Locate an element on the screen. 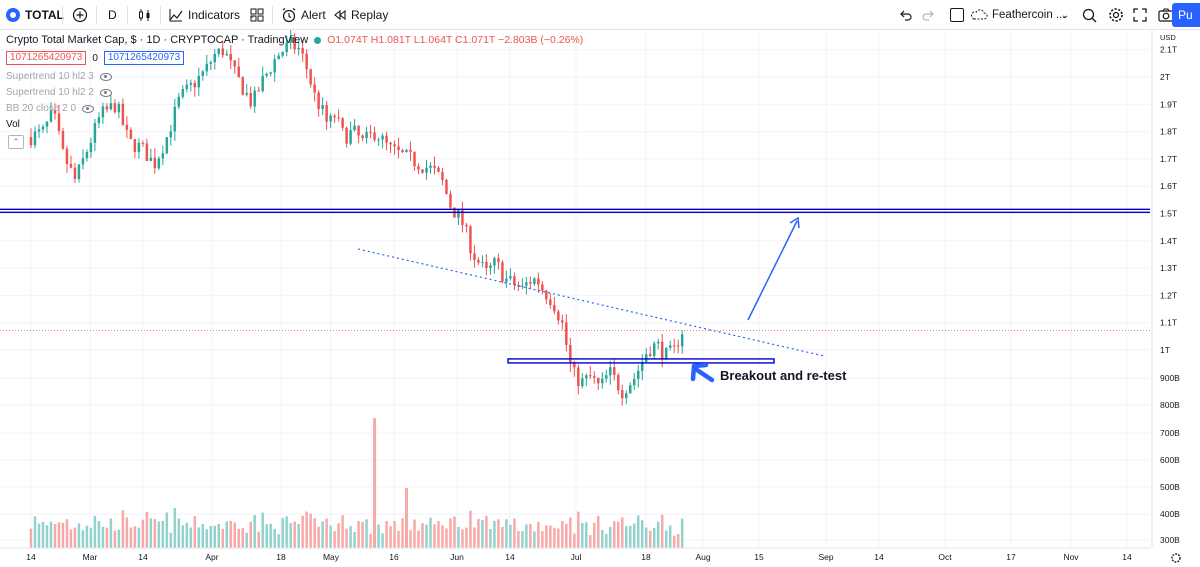 This screenshot has width=1200, height=567. indicator-row: BB 20 close 2 0 is located at coordinates (50, 108).